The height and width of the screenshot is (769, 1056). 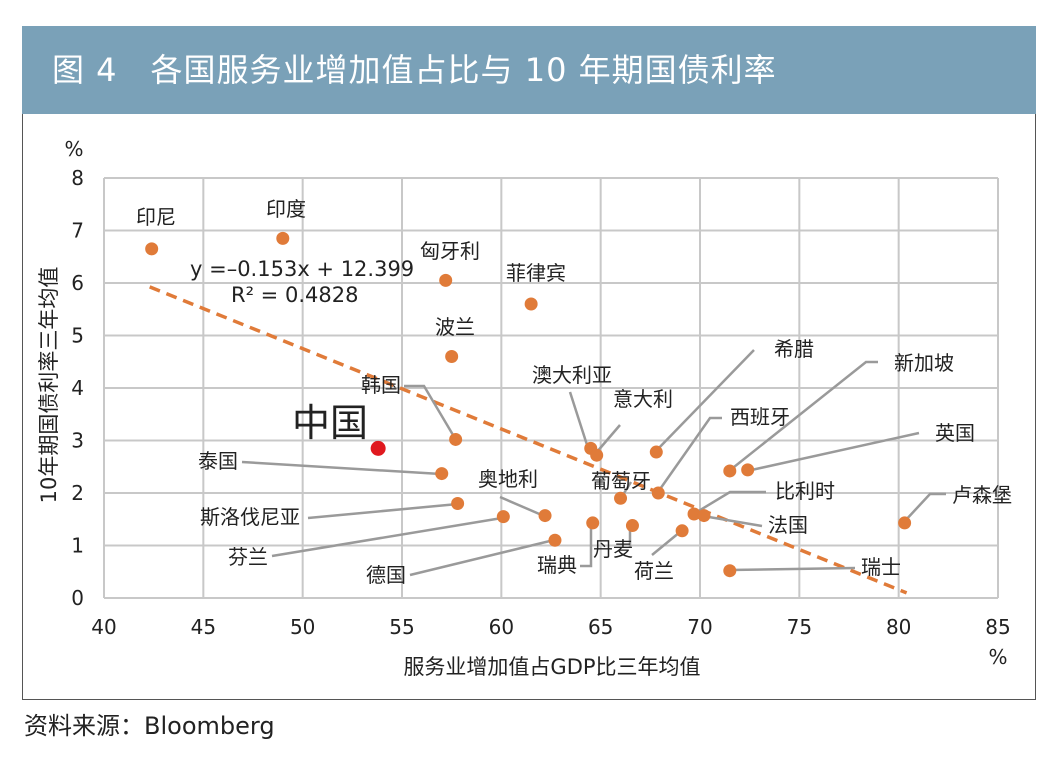 What do you see at coordinates (203, 627) in the screenshot?
I see `x-tick-label: 45` at bounding box center [203, 627].